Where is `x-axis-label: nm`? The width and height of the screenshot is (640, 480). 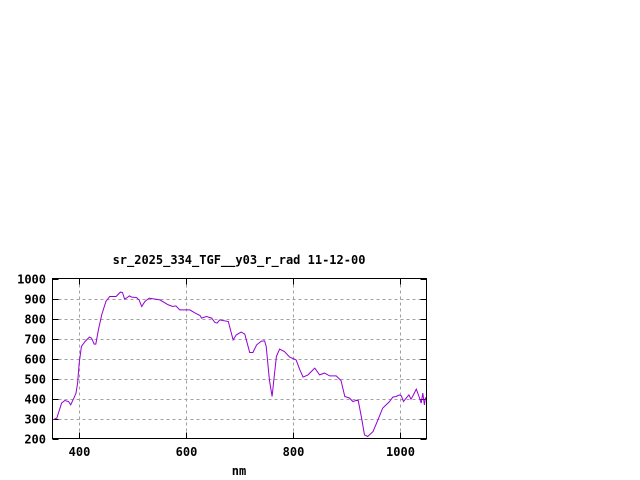
x-axis-label: nm is located at coordinates (239, 471).